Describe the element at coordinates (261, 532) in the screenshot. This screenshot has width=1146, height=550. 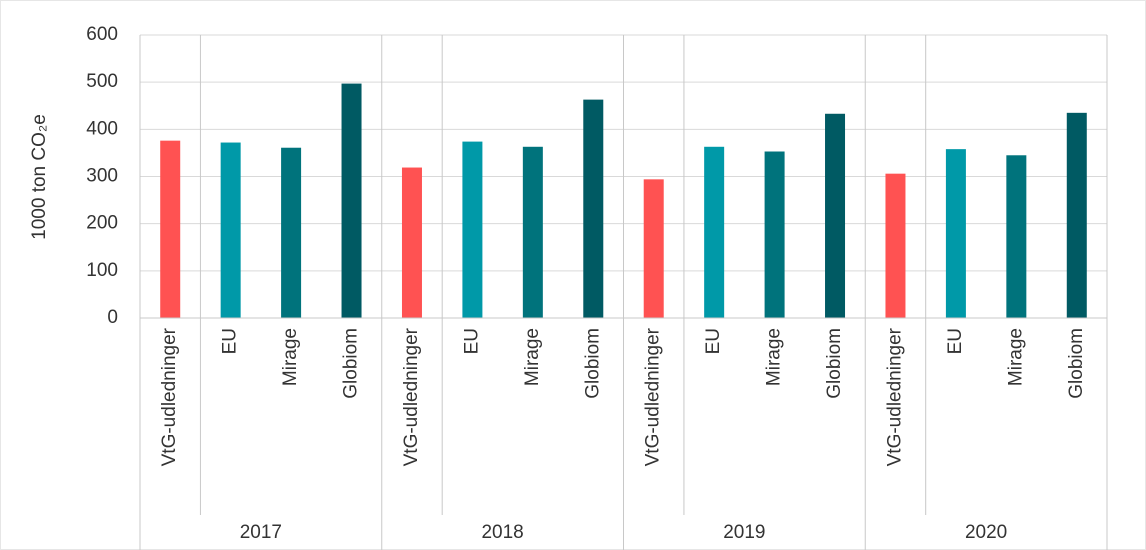
I see `group-label: 2017` at that location.